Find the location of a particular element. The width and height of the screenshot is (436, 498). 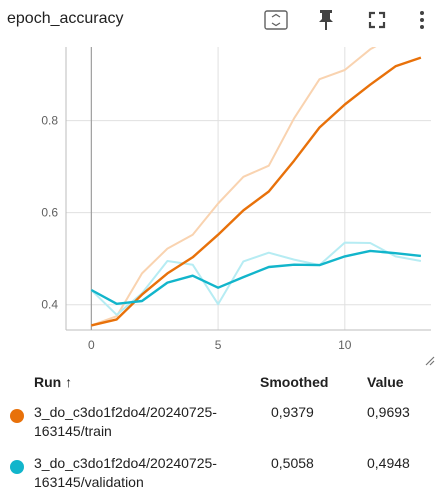

run-name-line2: 163145/train is located at coordinates (73, 431).